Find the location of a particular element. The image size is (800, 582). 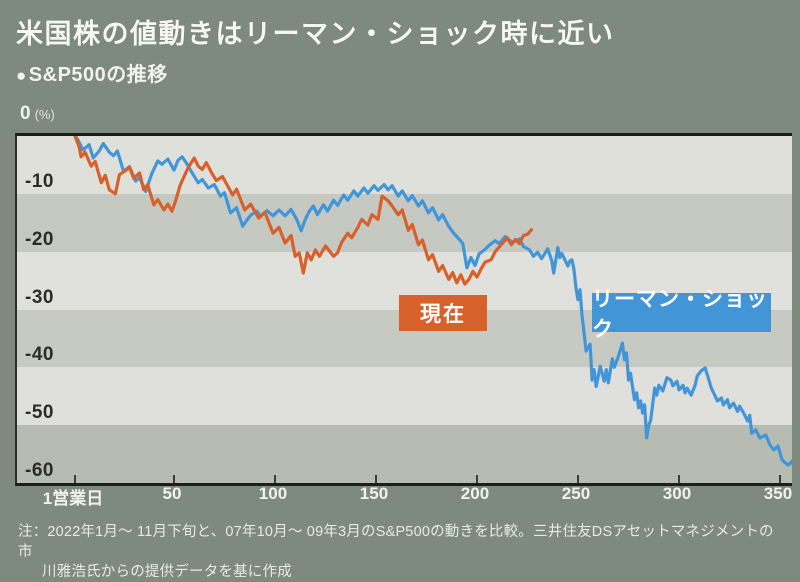

x-tick-label: 200 is located at coordinates (475, 493).